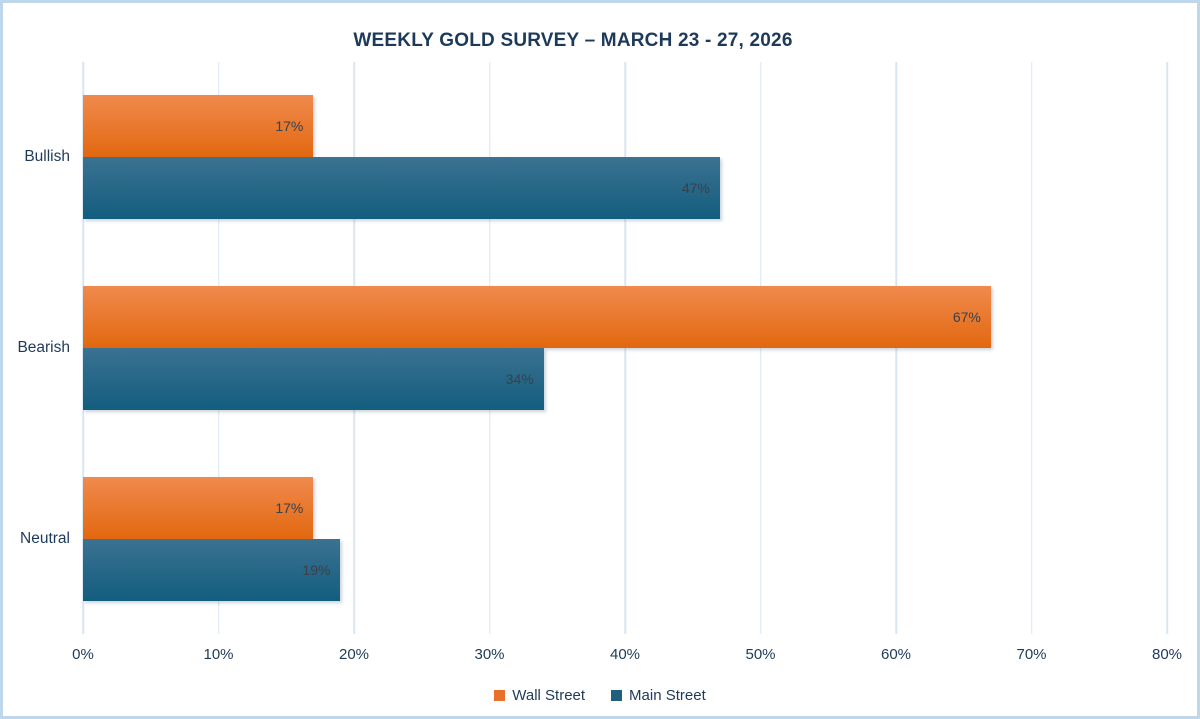  What do you see at coordinates (489, 654) in the screenshot?
I see `x-tick-label: 30%` at bounding box center [489, 654].